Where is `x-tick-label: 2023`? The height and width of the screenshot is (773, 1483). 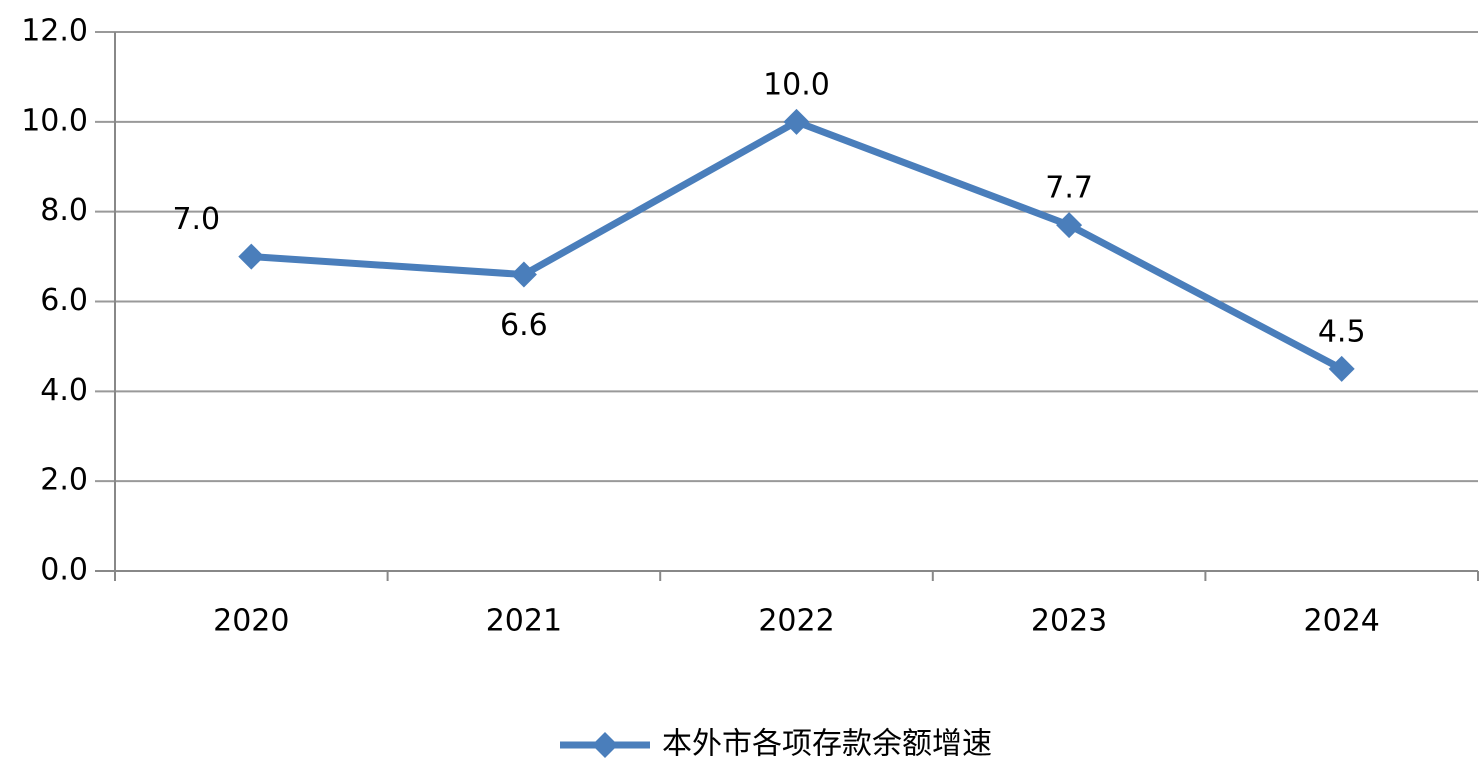
x-tick-label: 2023 is located at coordinates (1069, 621).